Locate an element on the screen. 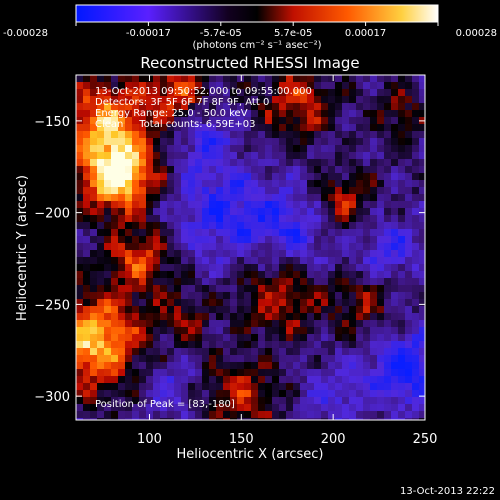  colorbar-tick-label: 0.00017 is located at coordinates (365, 33).